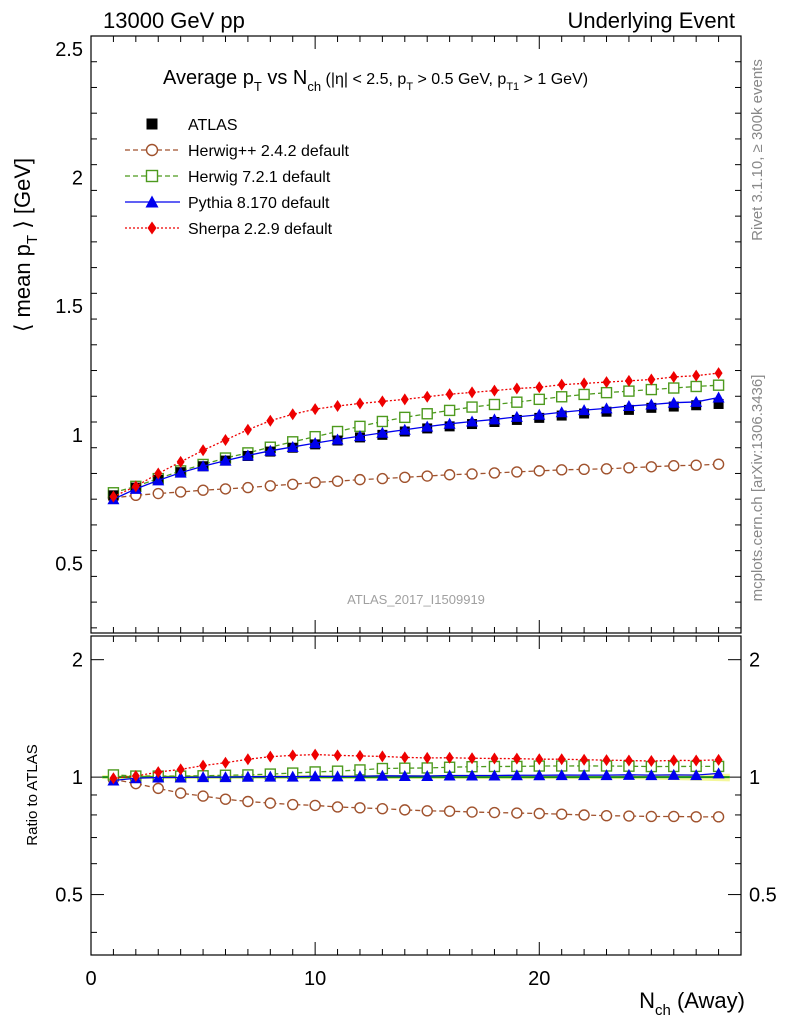 The height and width of the screenshot is (1024, 786). Describe the element at coordinates (416, 448) in the screenshot. I see `series-line-pythia-8-170-default` at that location.